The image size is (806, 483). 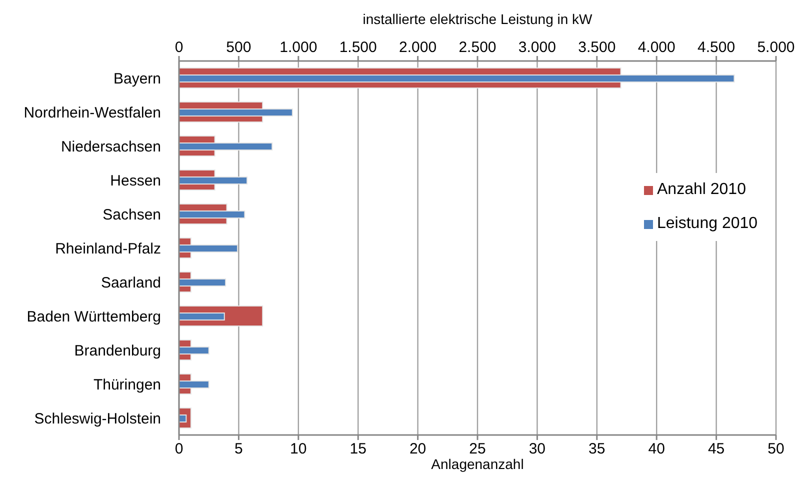 I want to click on y-tick-label: Baden Württemberg, so click(x=93, y=317).